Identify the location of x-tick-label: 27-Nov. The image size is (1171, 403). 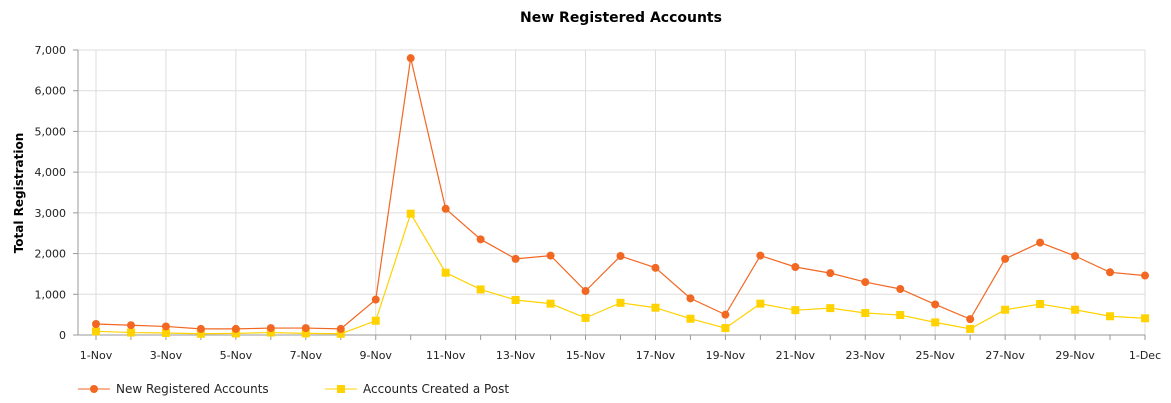
(1005, 355).